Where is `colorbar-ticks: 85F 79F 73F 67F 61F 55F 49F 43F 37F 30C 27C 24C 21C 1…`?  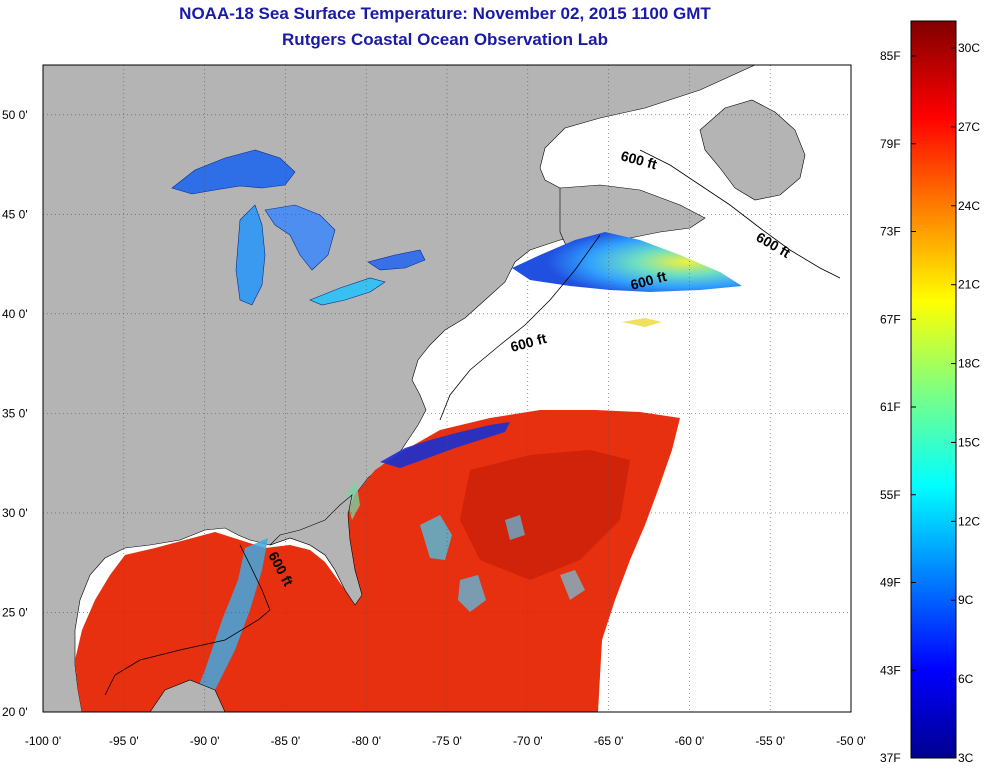
colorbar-ticks: 85F 79F 73F 67F 61F 55F 49F 43F 37F 30C 27C 24C 21C 1… is located at coordinates (930, 403).